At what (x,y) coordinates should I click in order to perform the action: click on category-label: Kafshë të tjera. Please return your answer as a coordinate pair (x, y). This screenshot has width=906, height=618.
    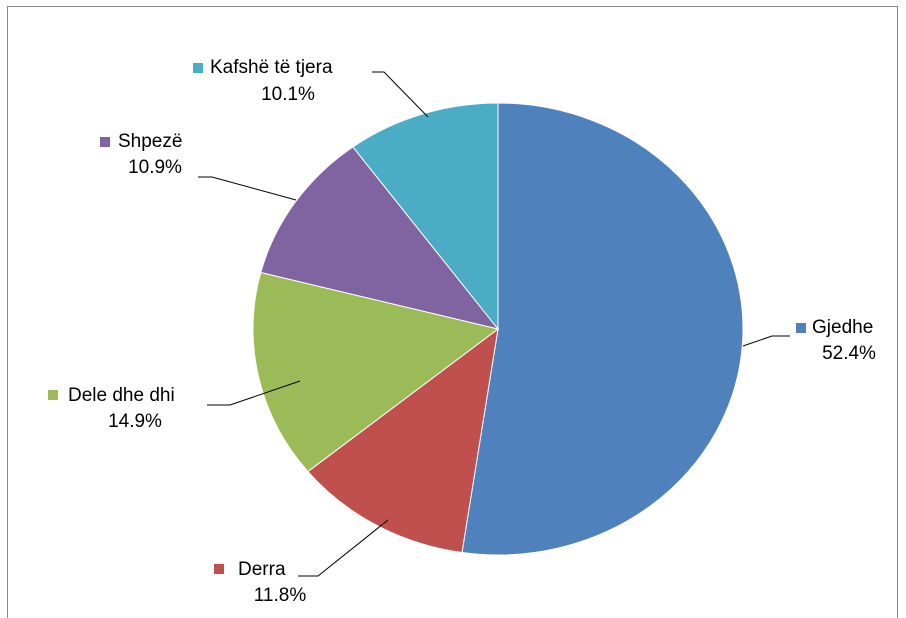
    Looking at the image, I should click on (271, 67).